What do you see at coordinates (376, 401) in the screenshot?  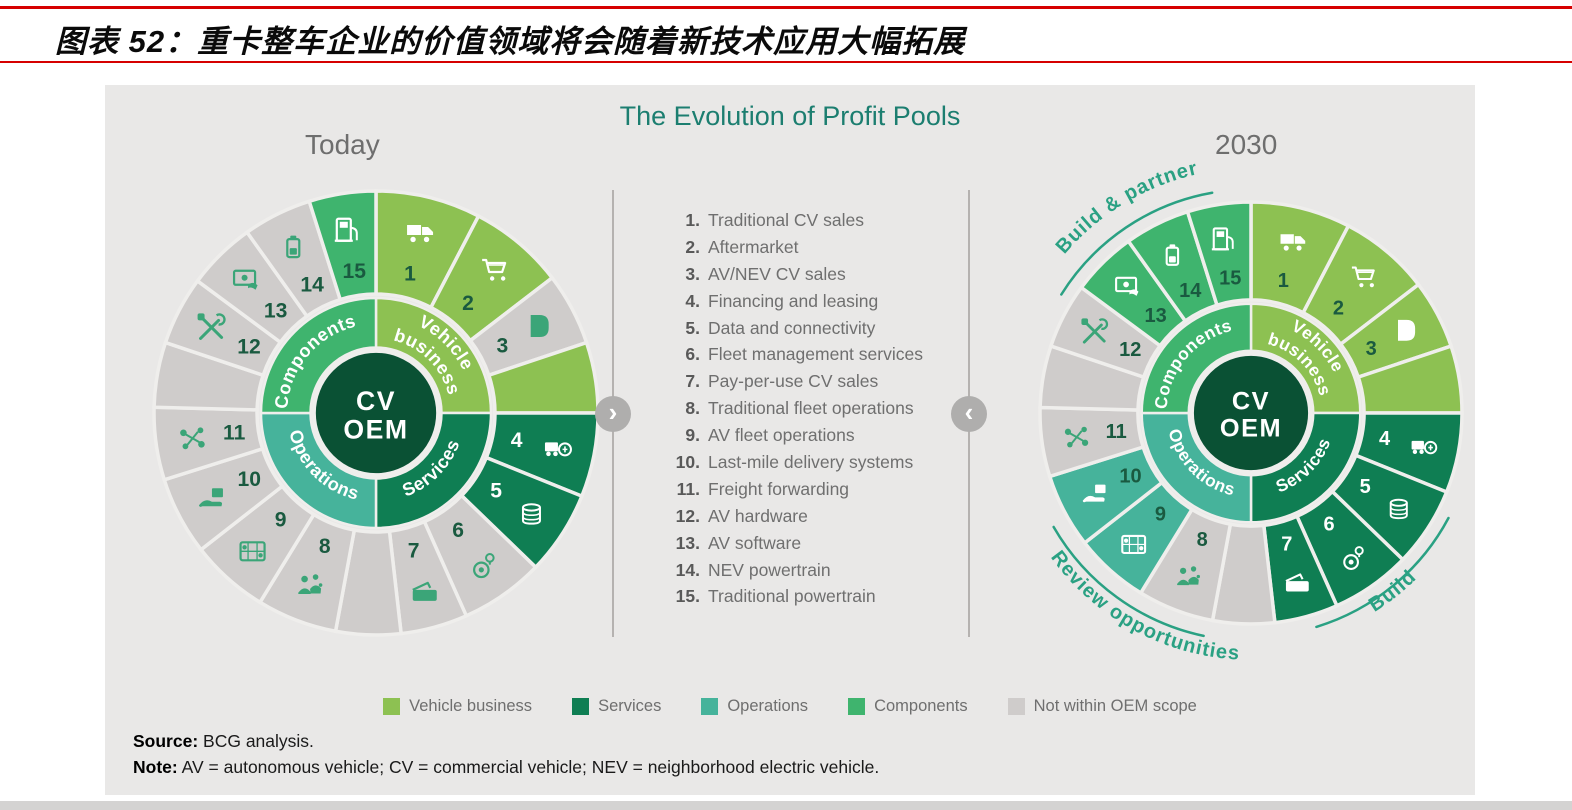 I see `center-label-line1: CV` at bounding box center [376, 401].